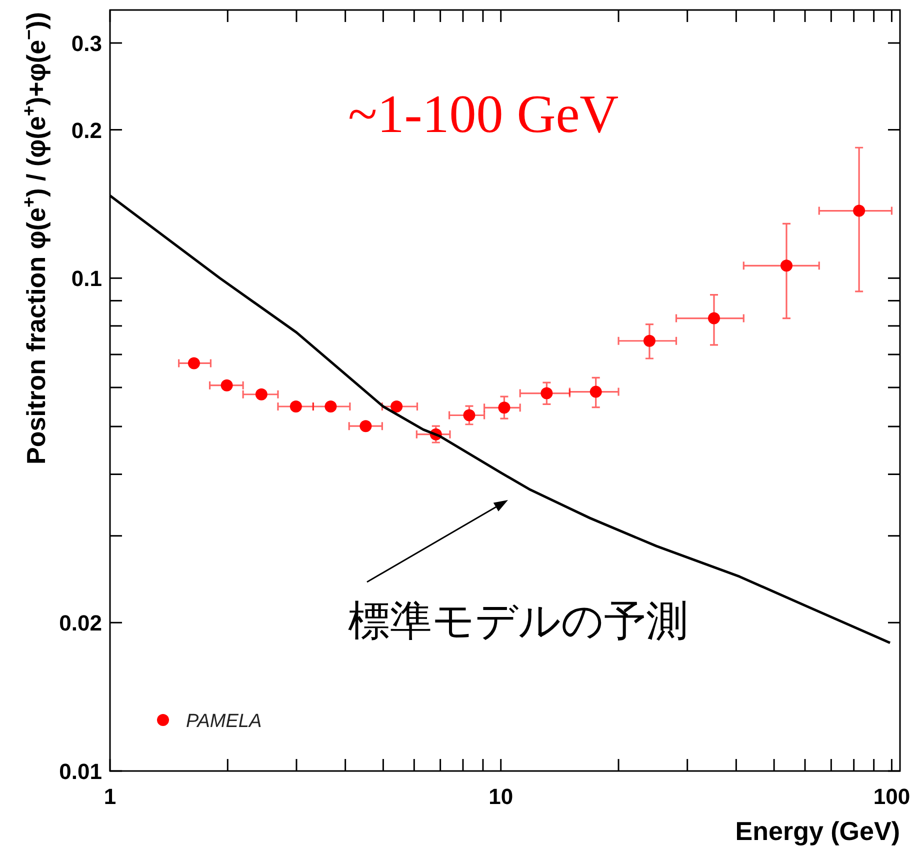 This screenshot has height=850, width=915. What do you see at coordinates (891, 796) in the screenshot?
I see `x-tick-label: 100` at bounding box center [891, 796].